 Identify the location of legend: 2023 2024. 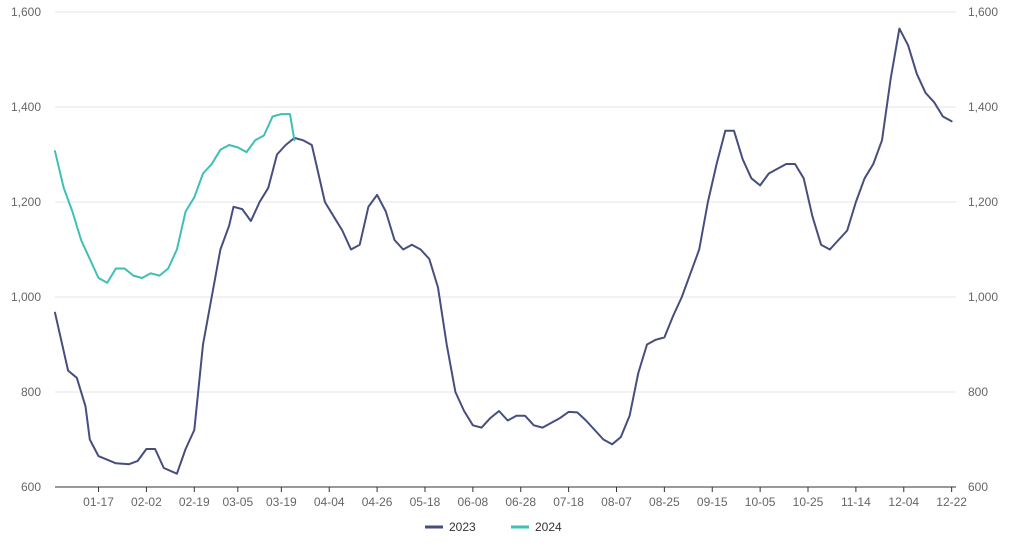
(493, 527).